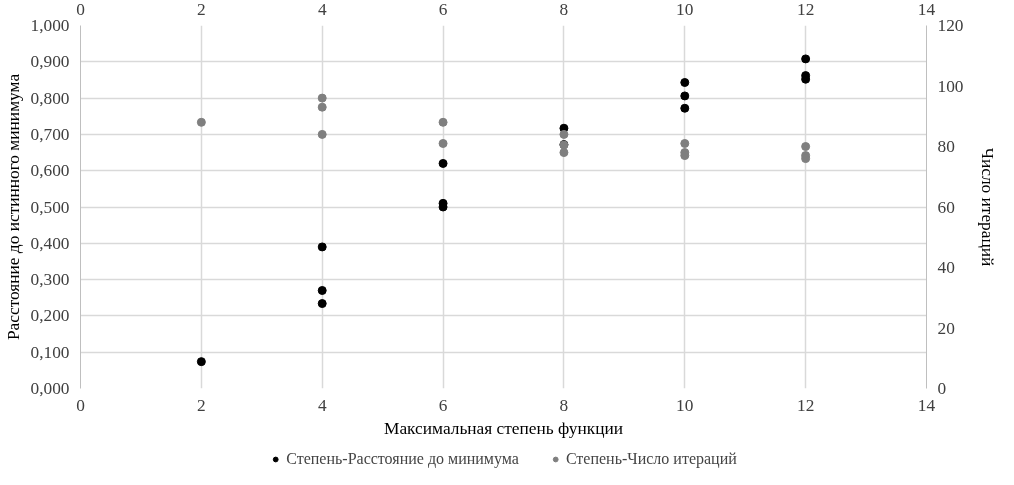 The image size is (1014, 485). I want to click on legend-label: Степень-Расстояние до минимума, so click(402, 459).